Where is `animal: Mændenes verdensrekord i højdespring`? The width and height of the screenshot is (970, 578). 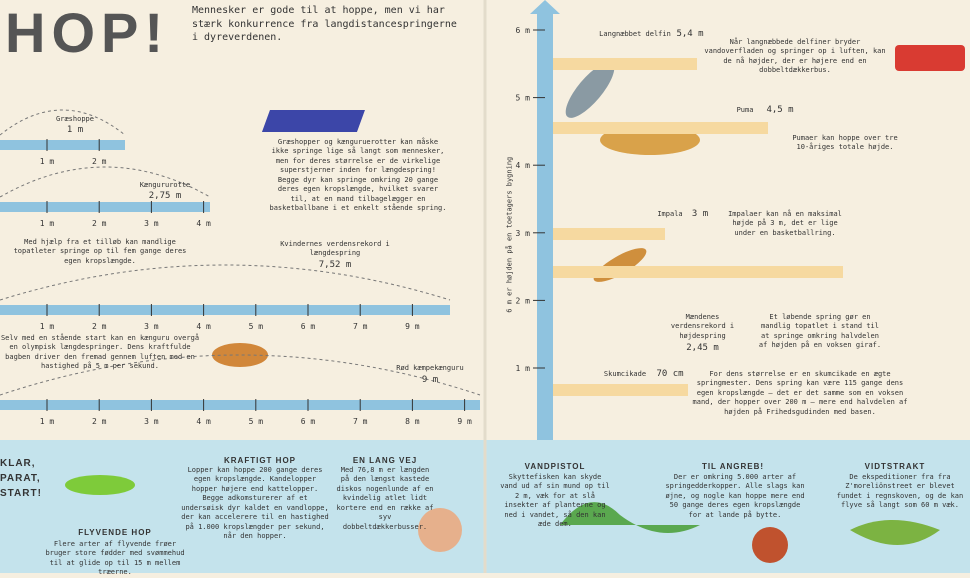 animal: Mændenes verdensrekord i højdespring is located at coordinates (702, 326).